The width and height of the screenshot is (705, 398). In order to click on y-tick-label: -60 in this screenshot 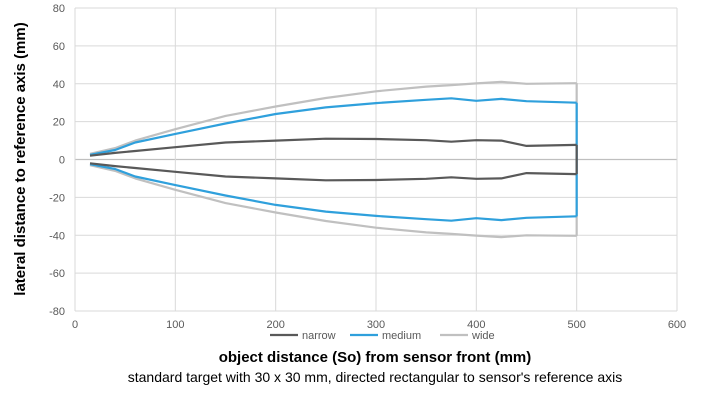, I will do `click(57, 274)`.